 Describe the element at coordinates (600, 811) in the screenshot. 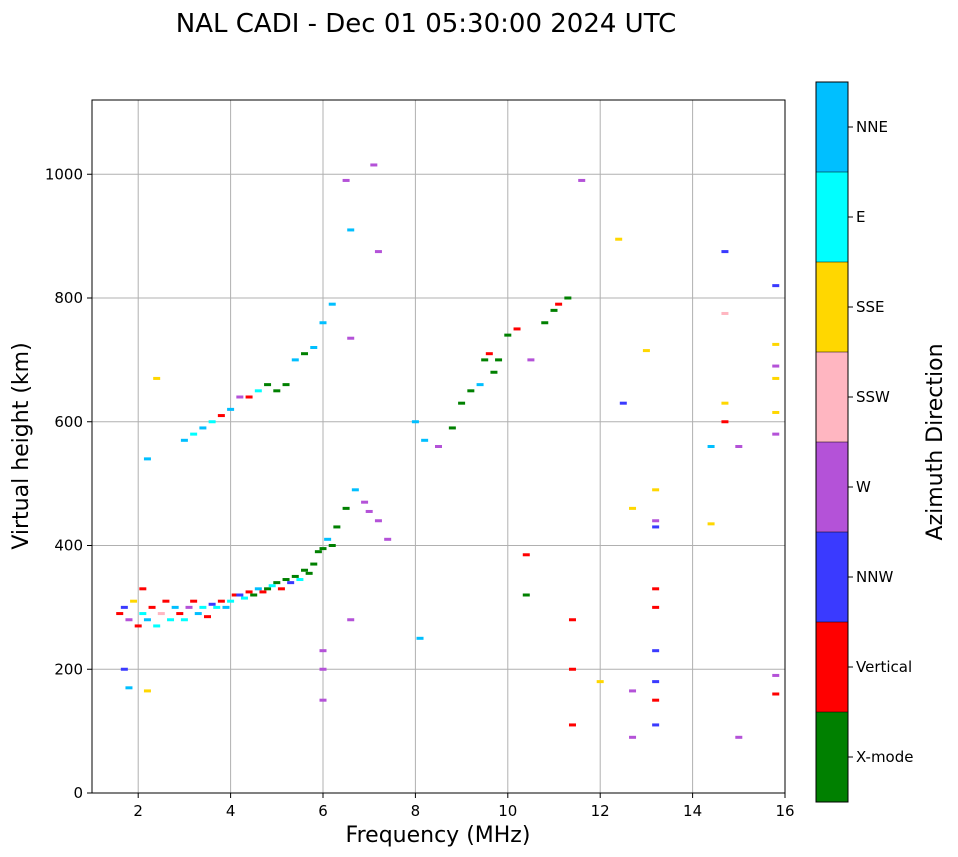

I see `x-tick-label: 12` at that location.